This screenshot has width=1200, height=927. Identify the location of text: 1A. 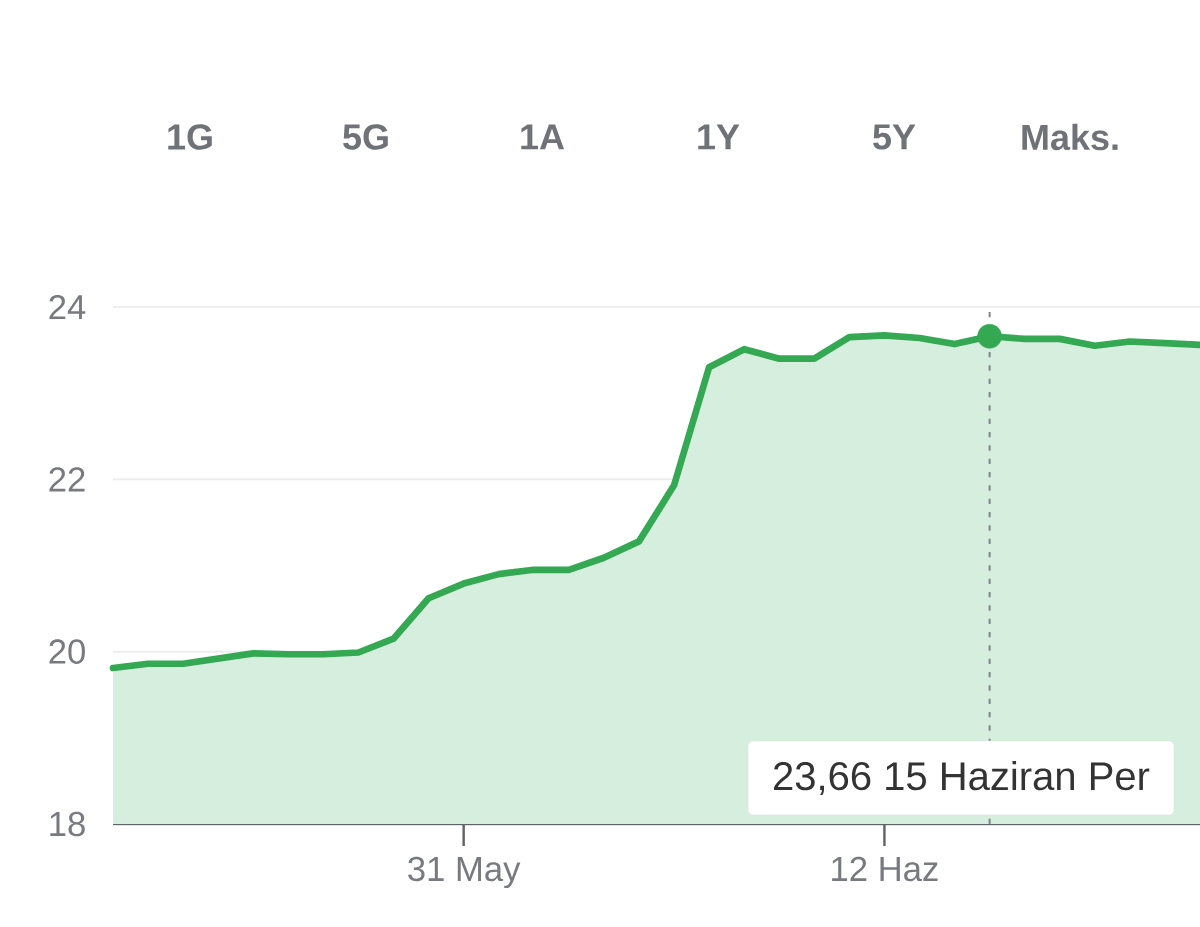
(543, 137).